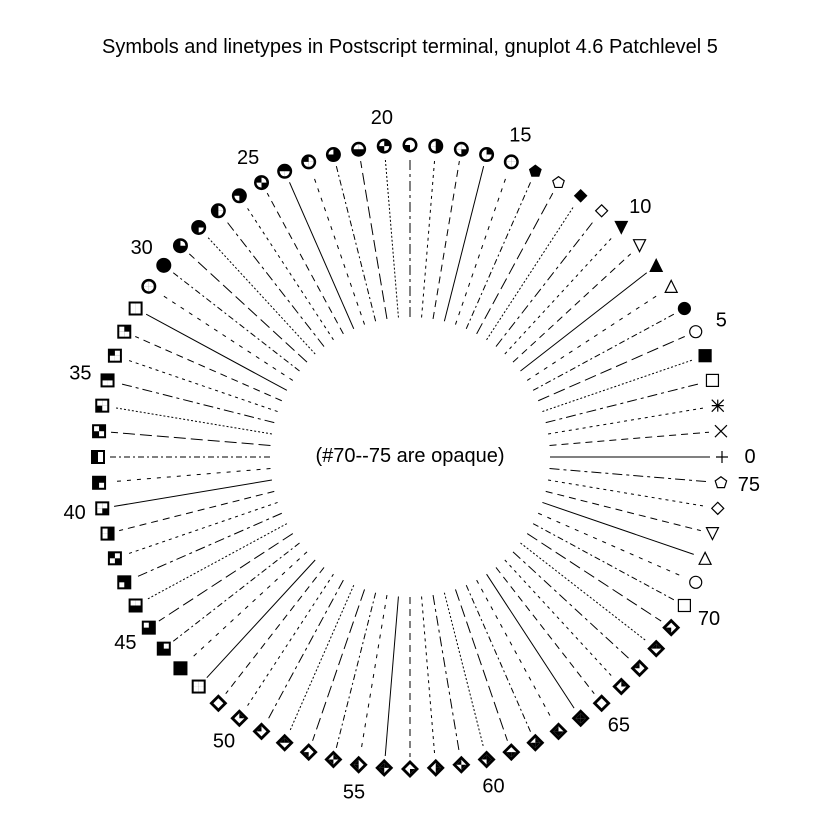  Describe the element at coordinates (721, 320) in the screenshot. I see `index-label: 5` at that location.